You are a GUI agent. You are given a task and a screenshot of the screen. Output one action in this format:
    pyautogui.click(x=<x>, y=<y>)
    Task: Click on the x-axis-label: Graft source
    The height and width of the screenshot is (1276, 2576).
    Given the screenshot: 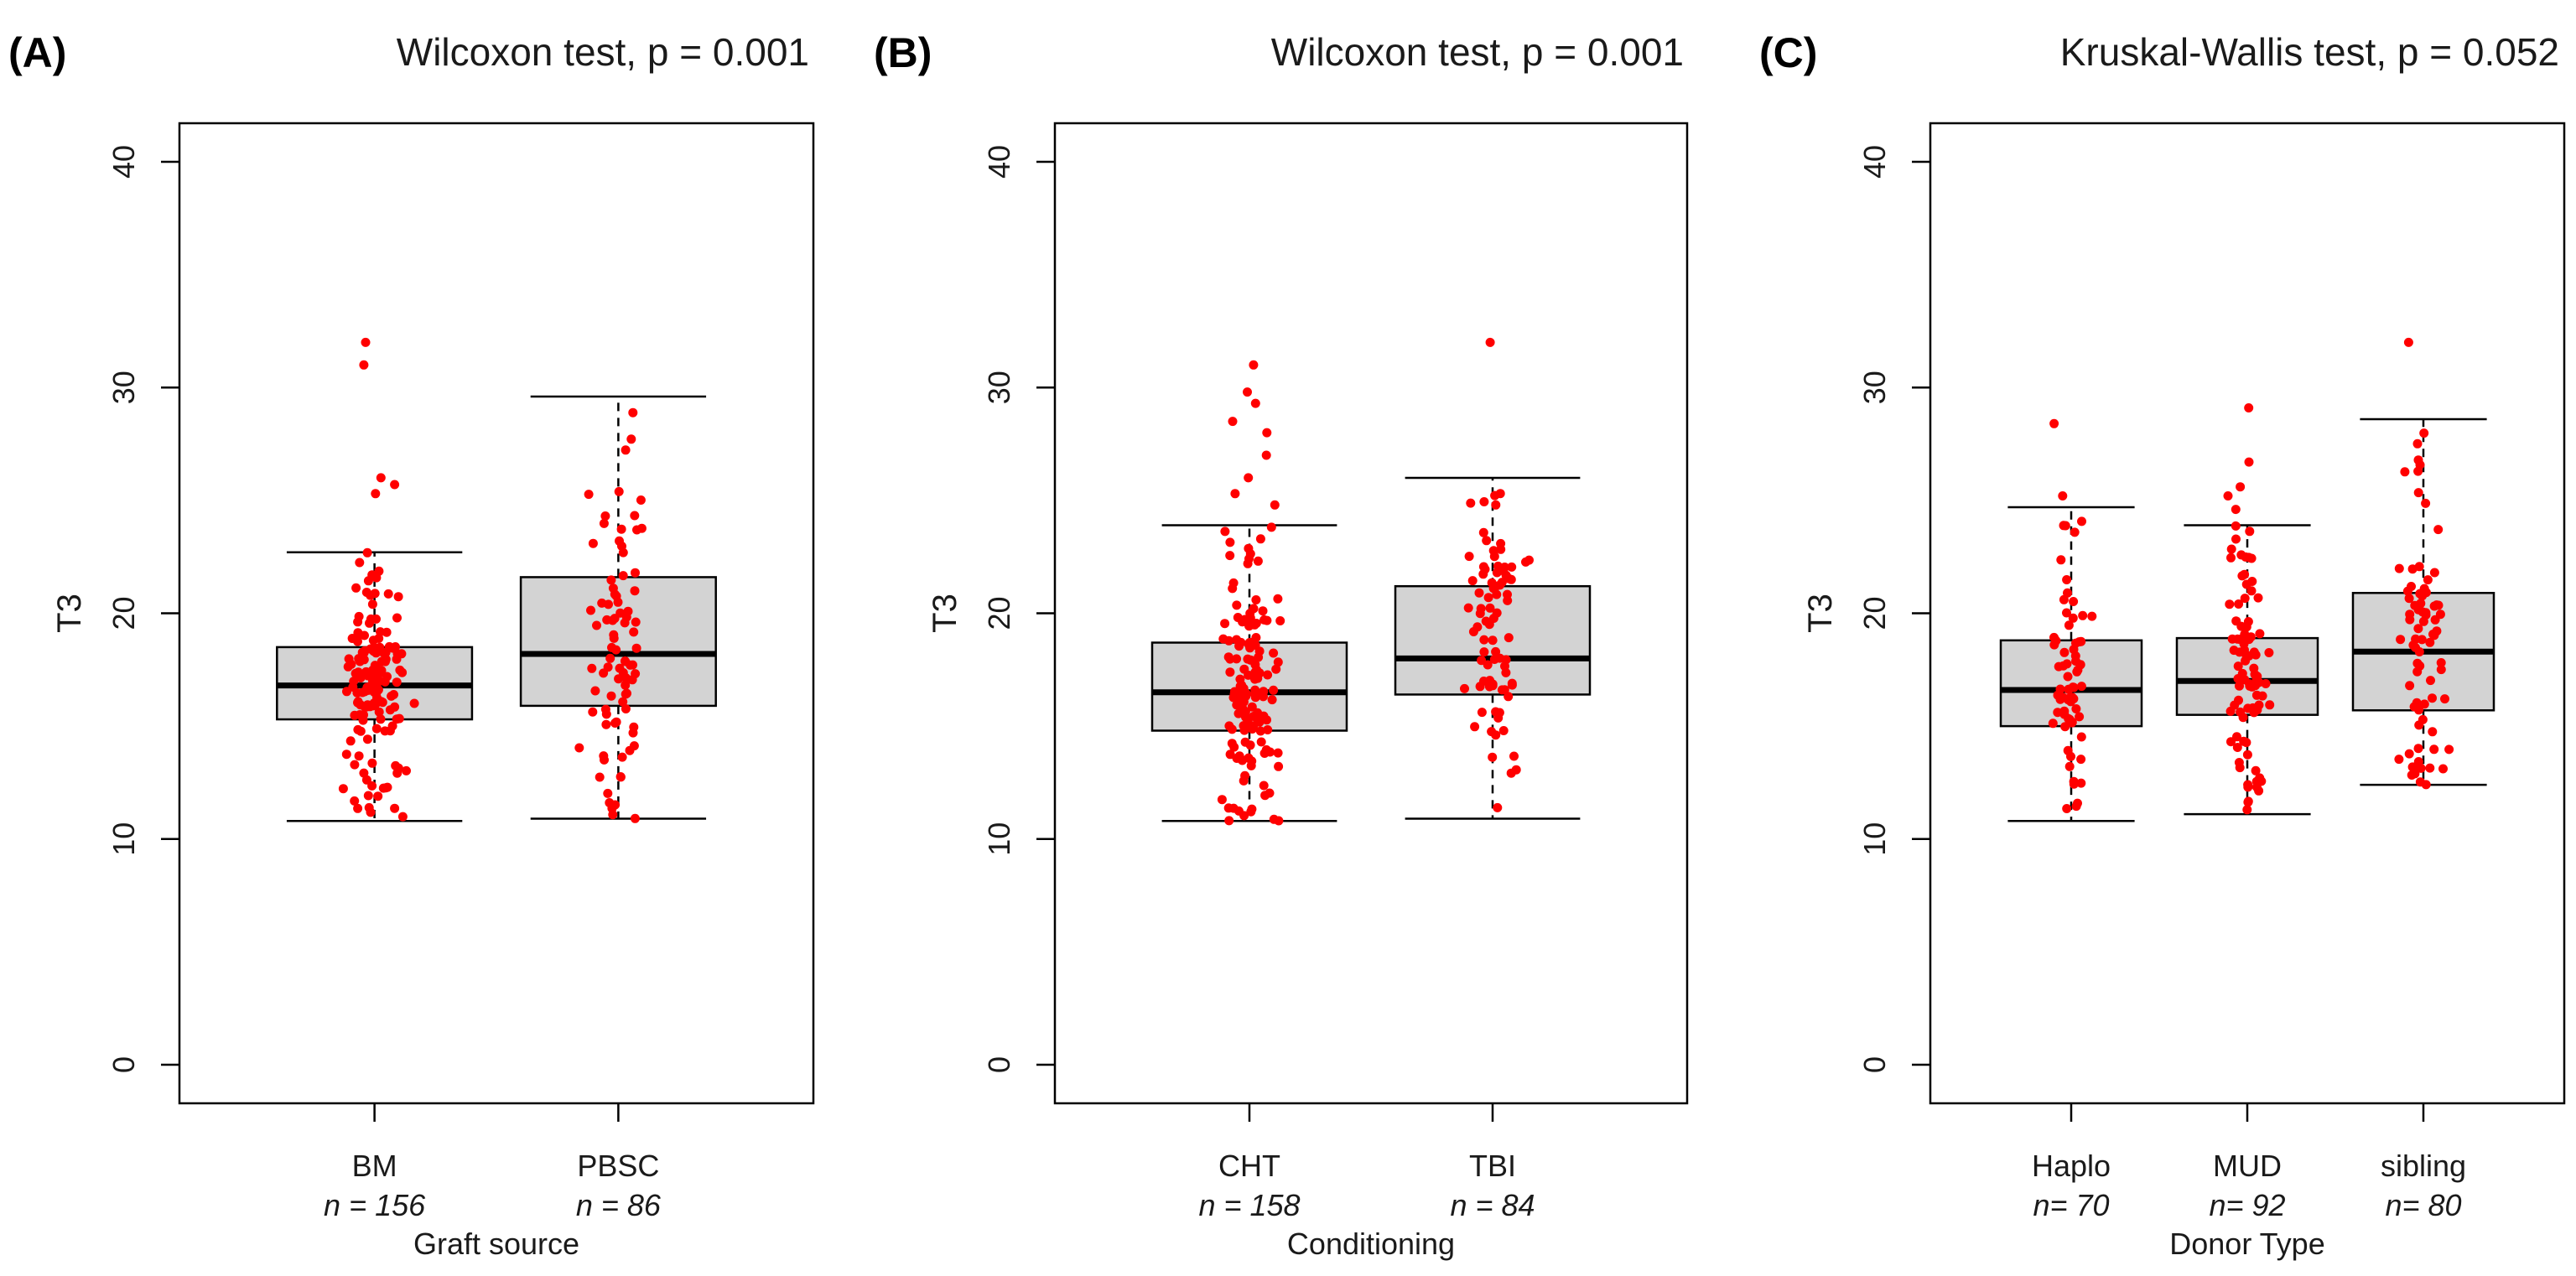 What is the action you would take?
    pyautogui.click(x=496, y=1244)
    